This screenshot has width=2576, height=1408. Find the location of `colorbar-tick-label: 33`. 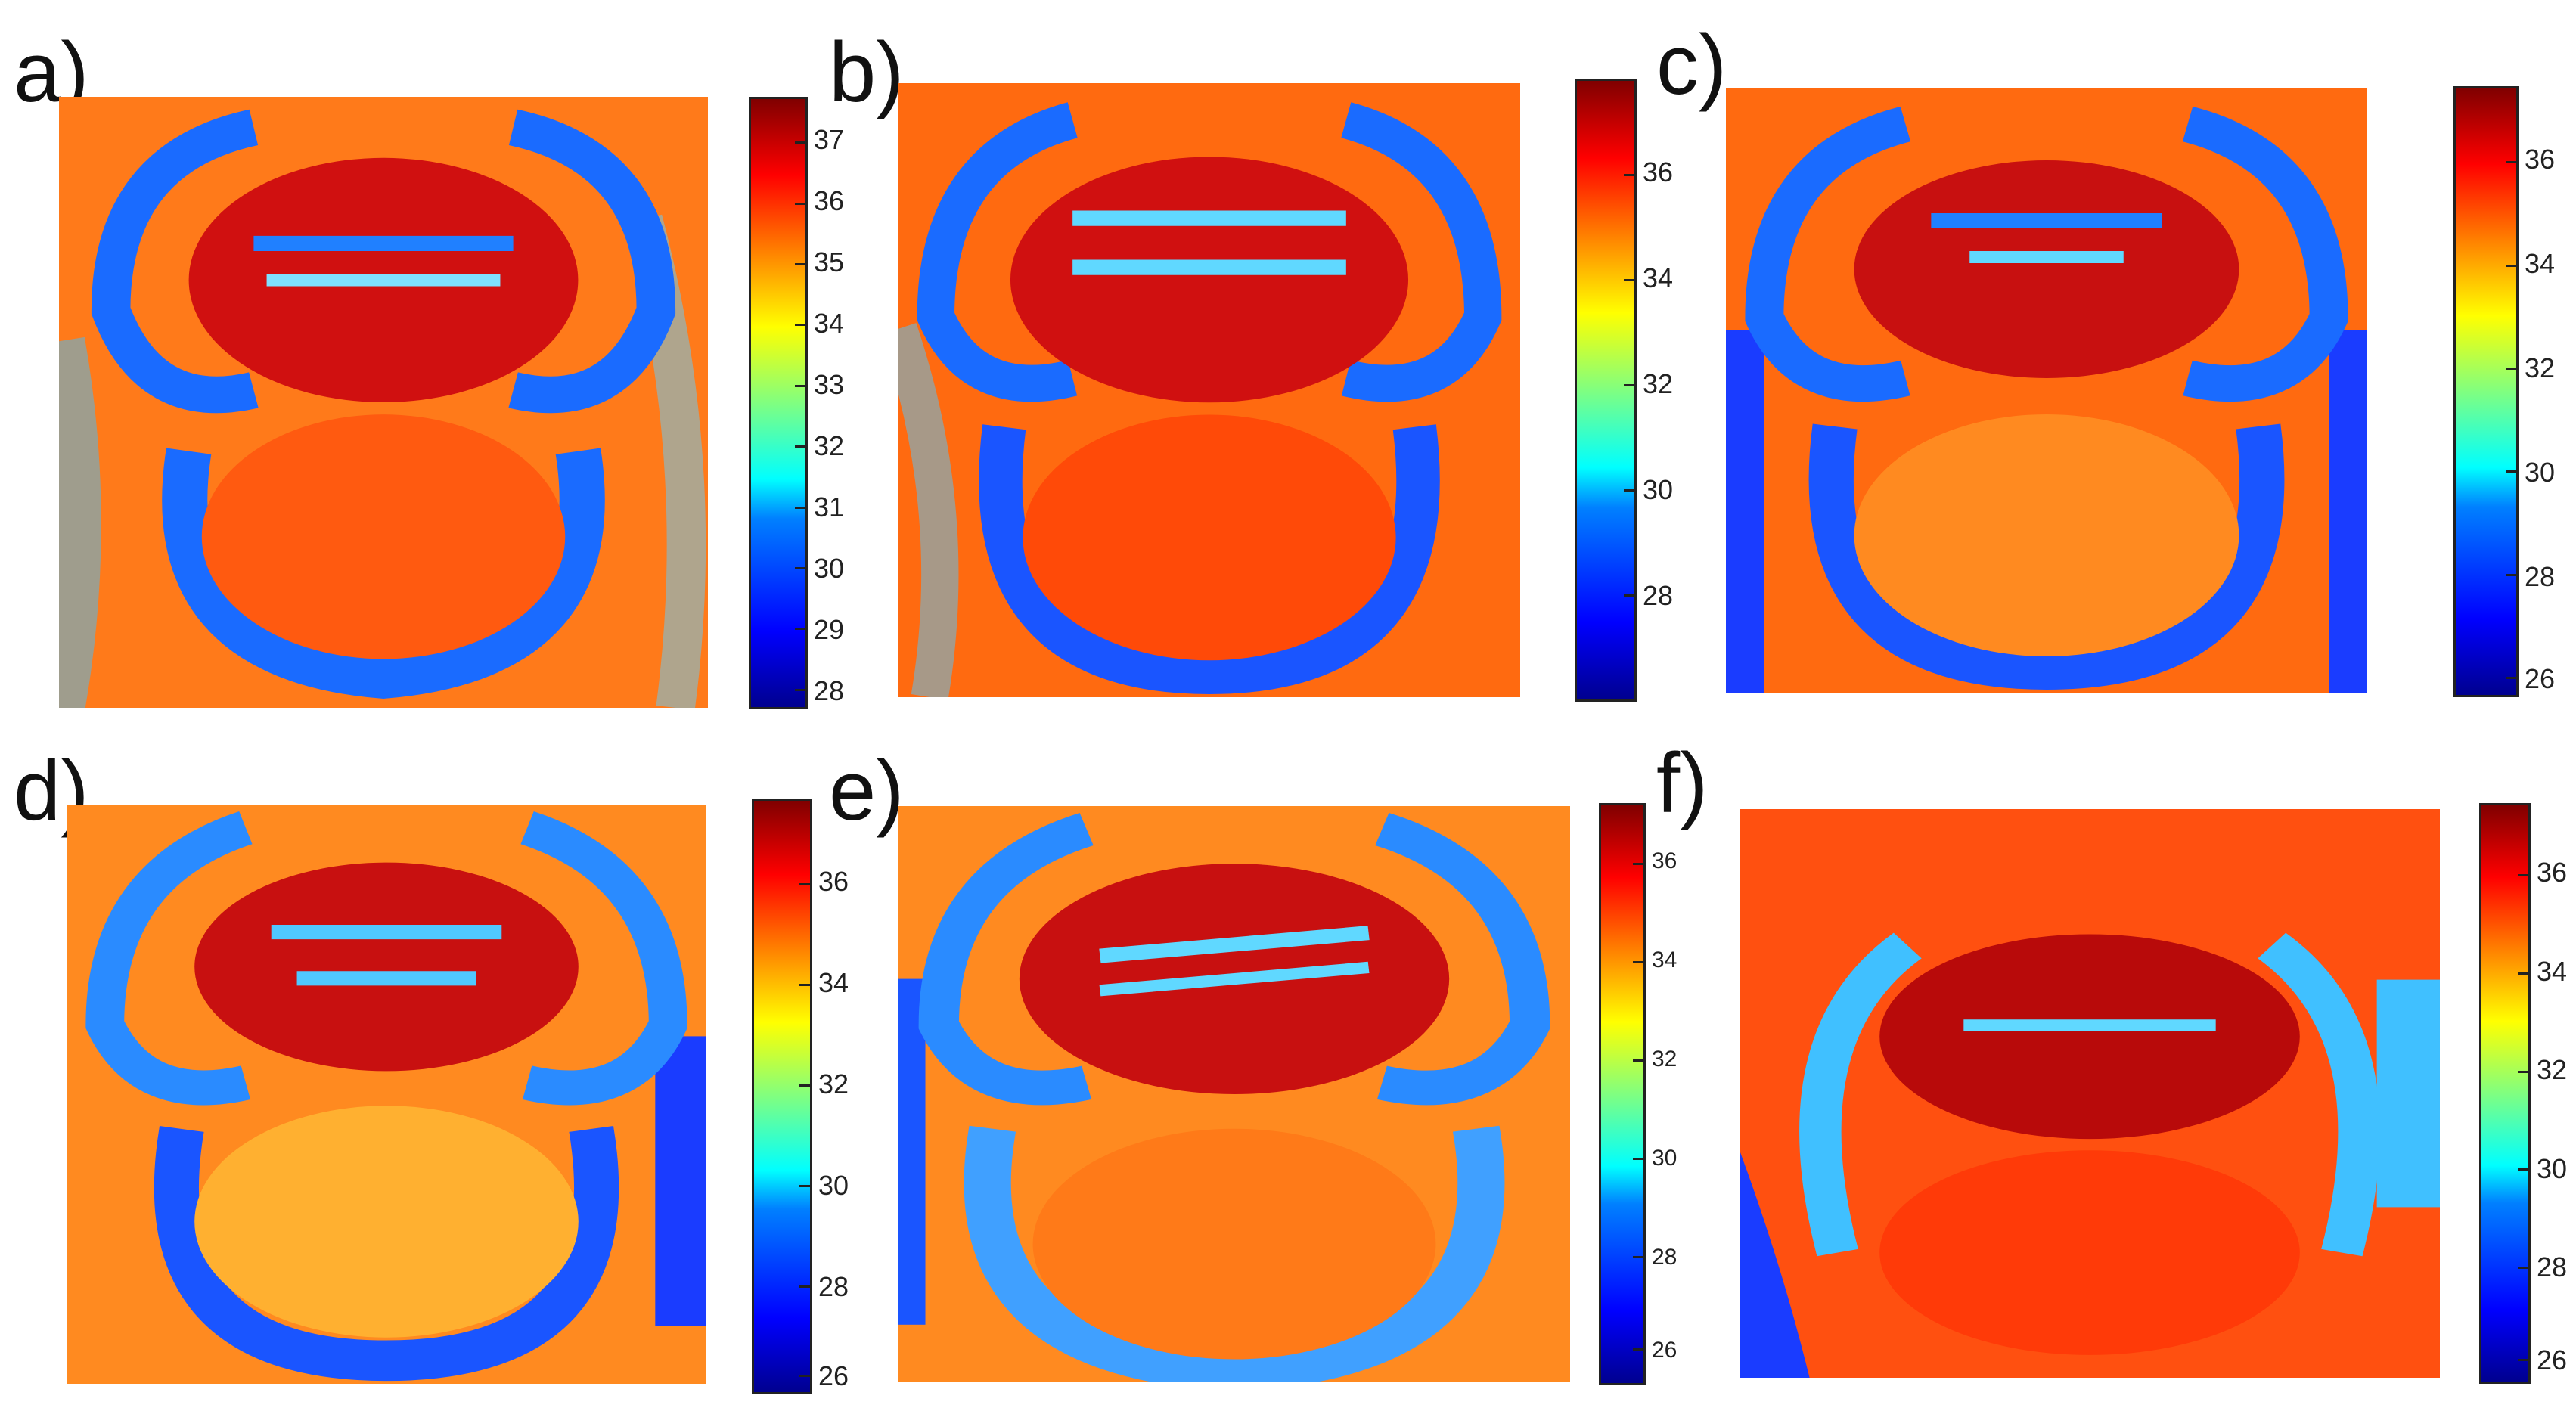

colorbar-tick-label: 33 is located at coordinates (829, 385).